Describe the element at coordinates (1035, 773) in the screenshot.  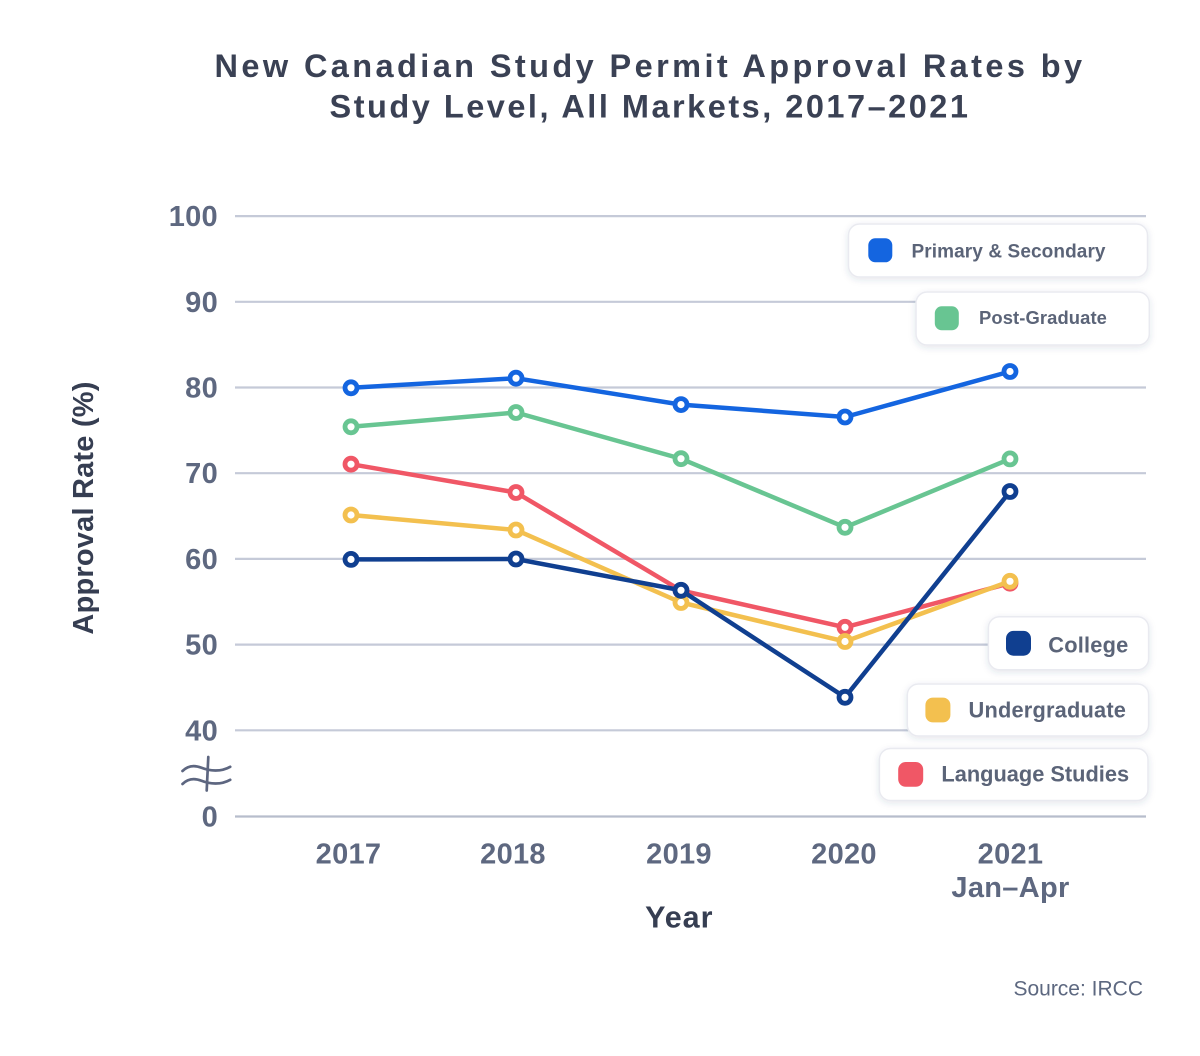
I see `svg-text: Language Studies` at that location.